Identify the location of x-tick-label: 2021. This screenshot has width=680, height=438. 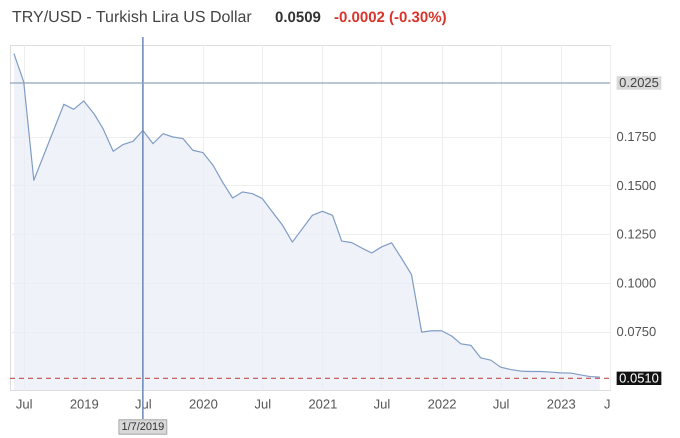
(323, 404).